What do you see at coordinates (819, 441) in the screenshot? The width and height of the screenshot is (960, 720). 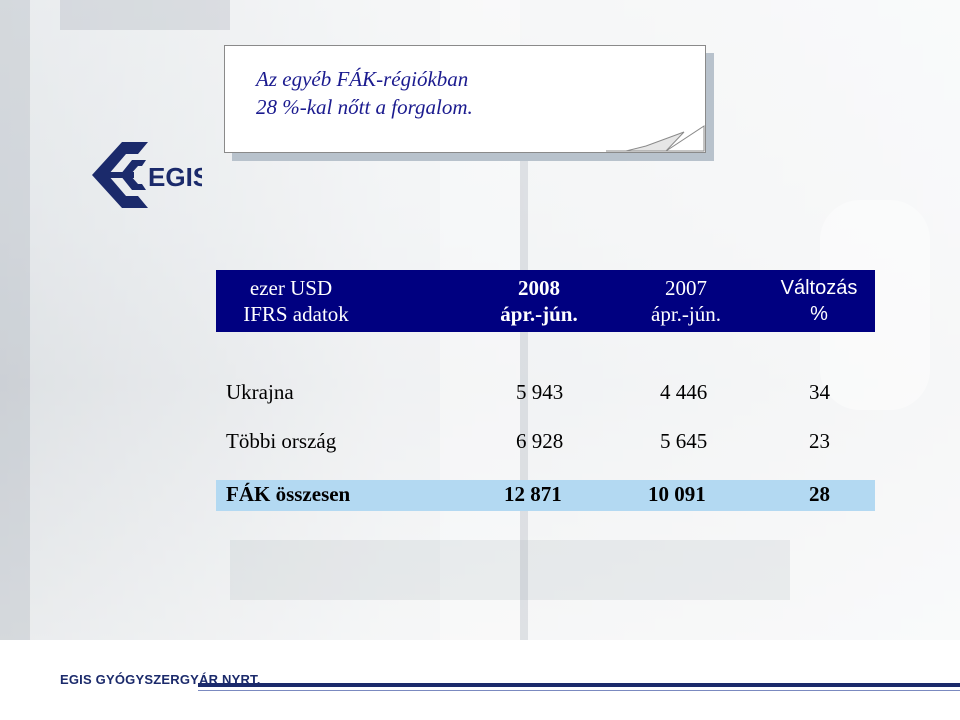 I see `row-value-change: 23` at bounding box center [819, 441].